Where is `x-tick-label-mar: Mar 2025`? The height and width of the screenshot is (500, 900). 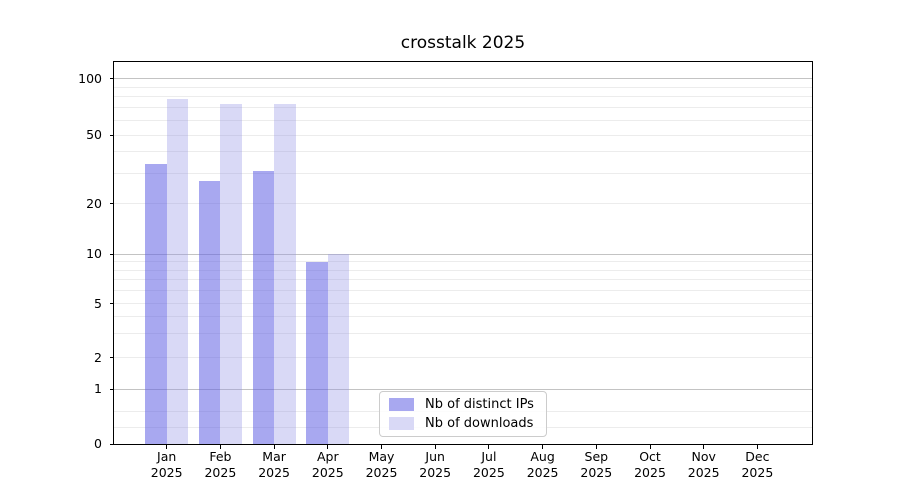
x-tick-label-mar: Mar 2025 is located at coordinates (274, 464).